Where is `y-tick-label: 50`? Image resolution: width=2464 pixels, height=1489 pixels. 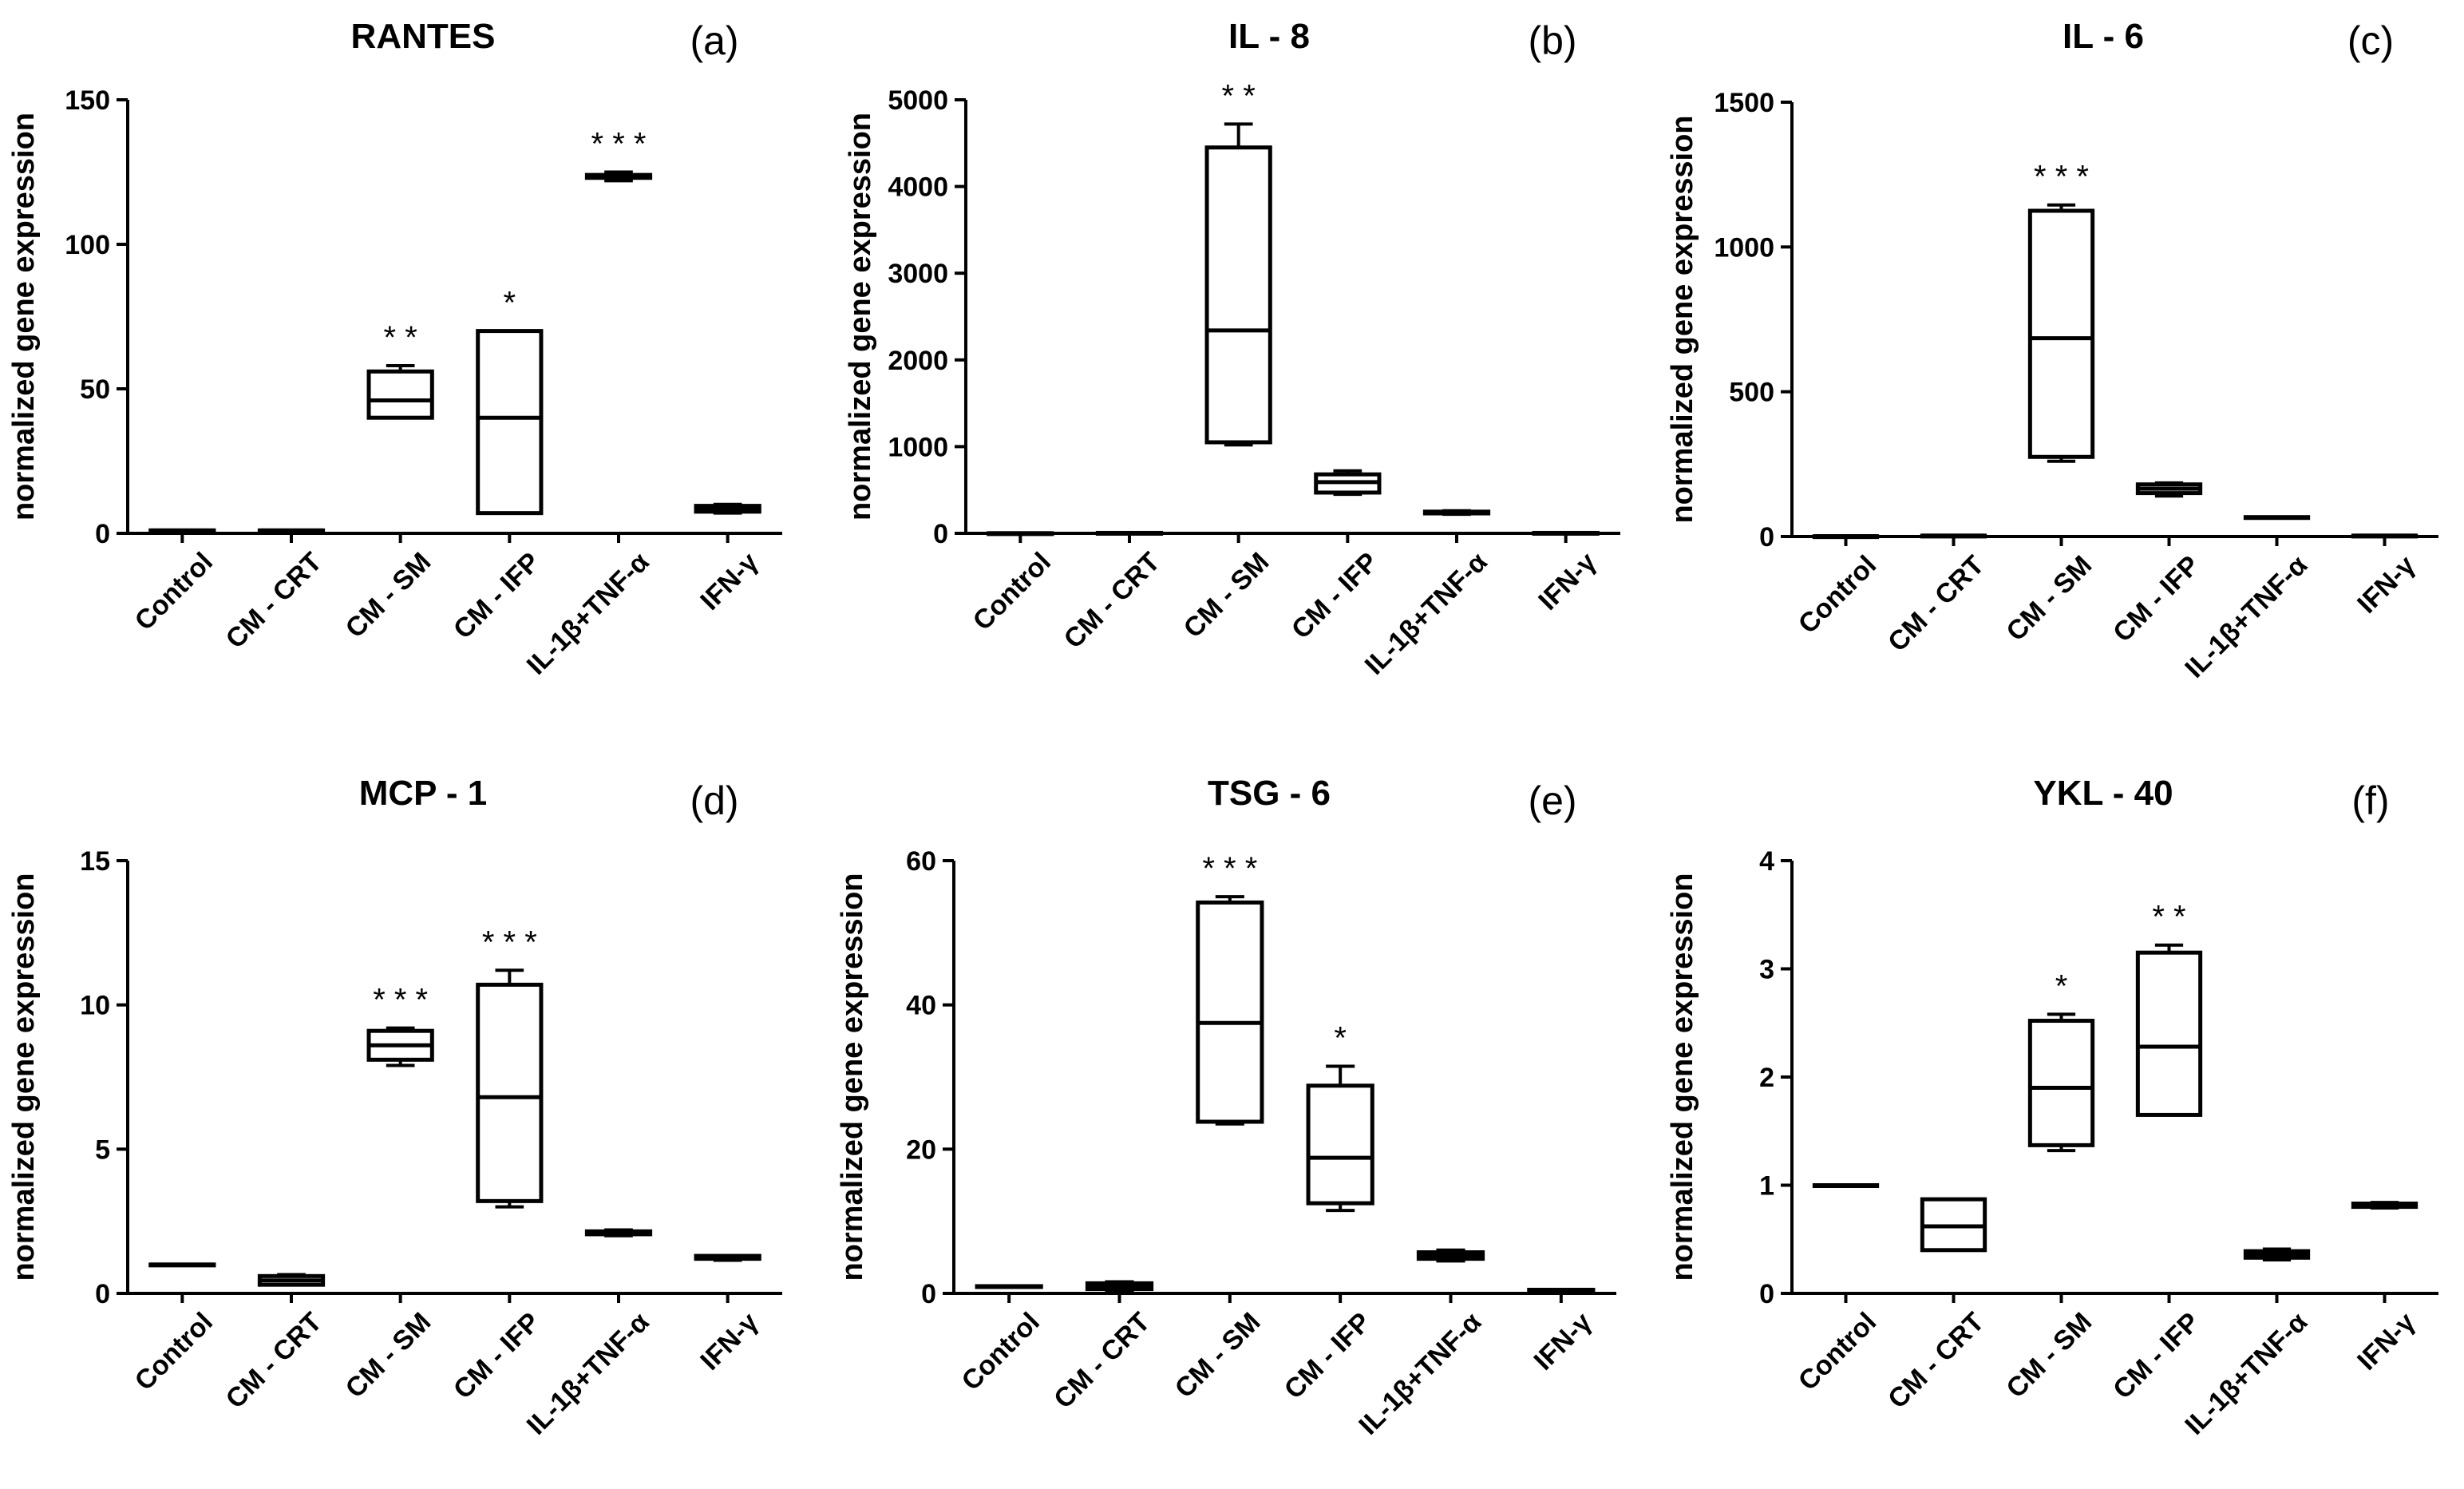 y-tick-label: 50 is located at coordinates (95, 389).